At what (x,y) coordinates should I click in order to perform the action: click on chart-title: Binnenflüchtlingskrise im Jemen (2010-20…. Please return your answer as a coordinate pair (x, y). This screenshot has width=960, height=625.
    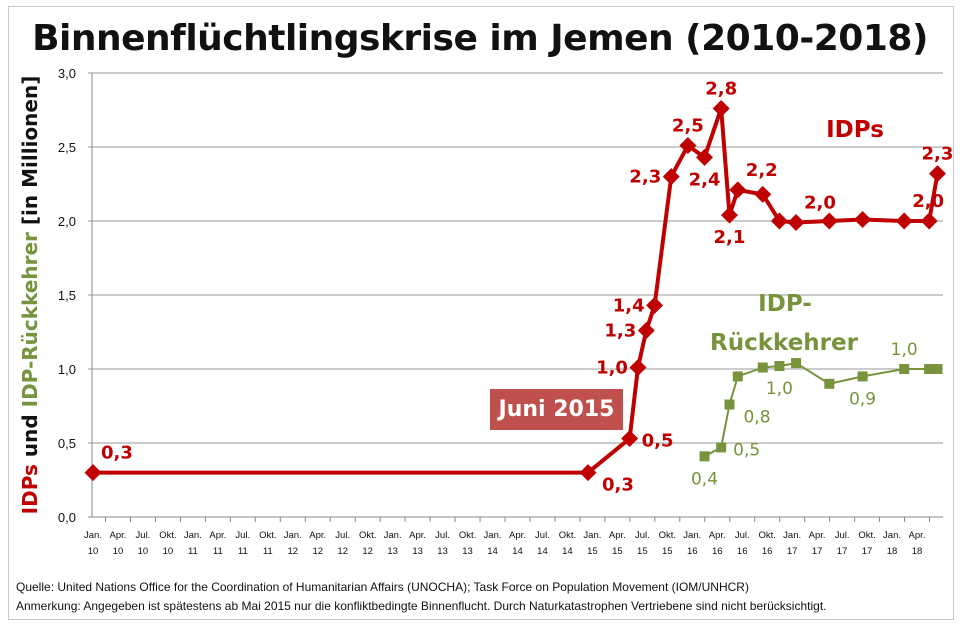
    Looking at the image, I should click on (480, 38).